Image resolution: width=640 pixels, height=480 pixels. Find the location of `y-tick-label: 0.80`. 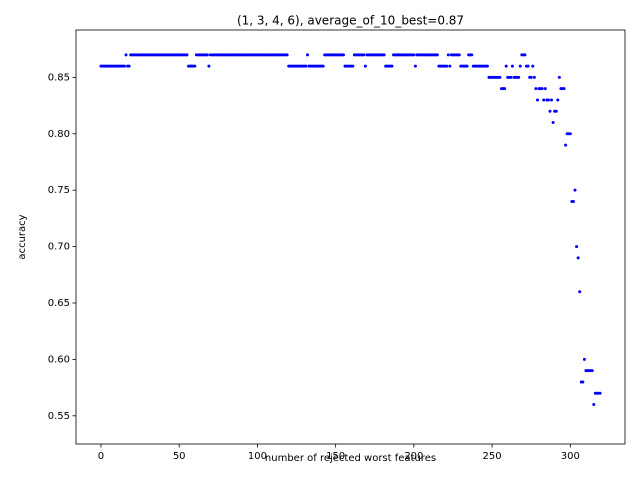

y-tick-label: 0.80 is located at coordinates (59, 134).